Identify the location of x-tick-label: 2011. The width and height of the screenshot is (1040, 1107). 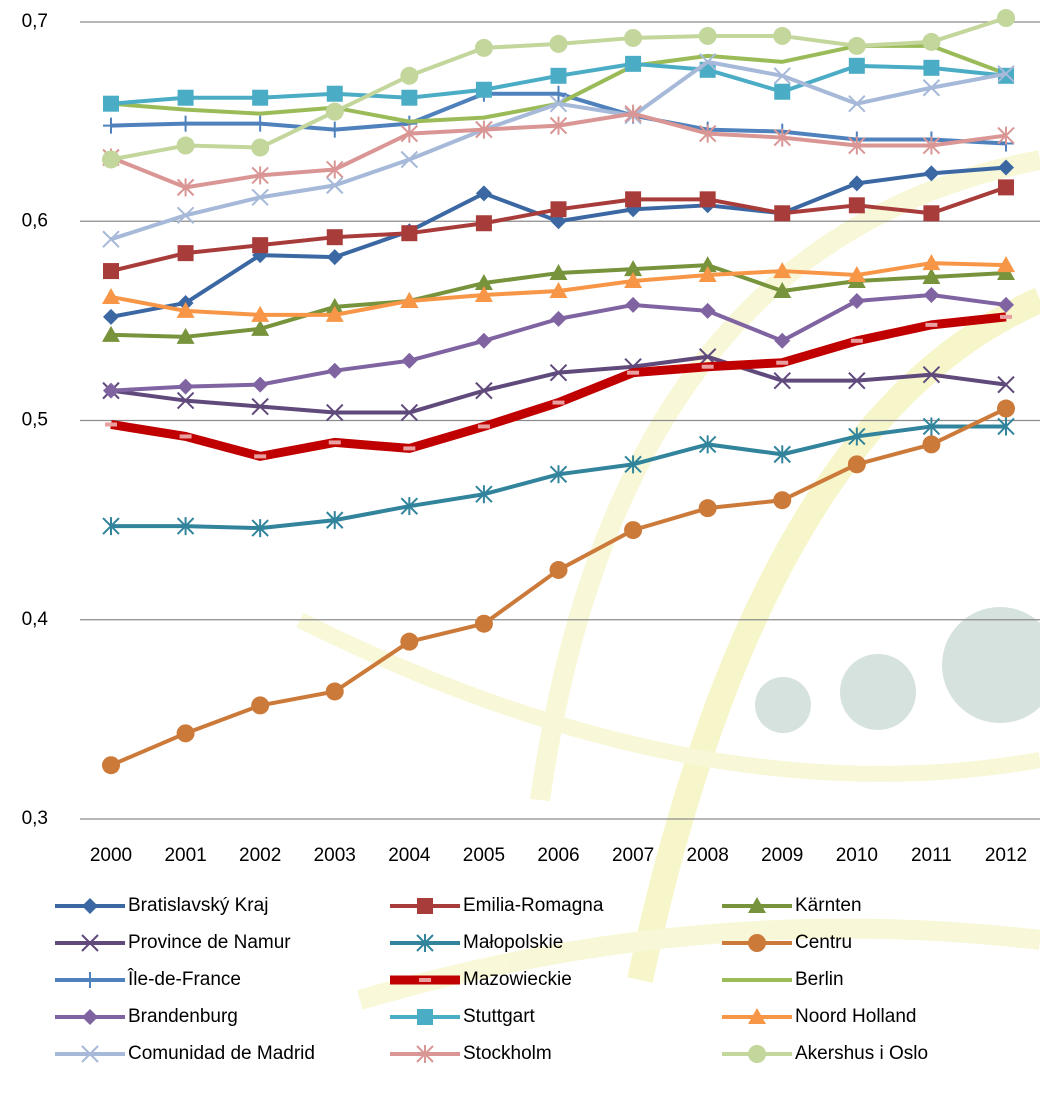
(931, 855).